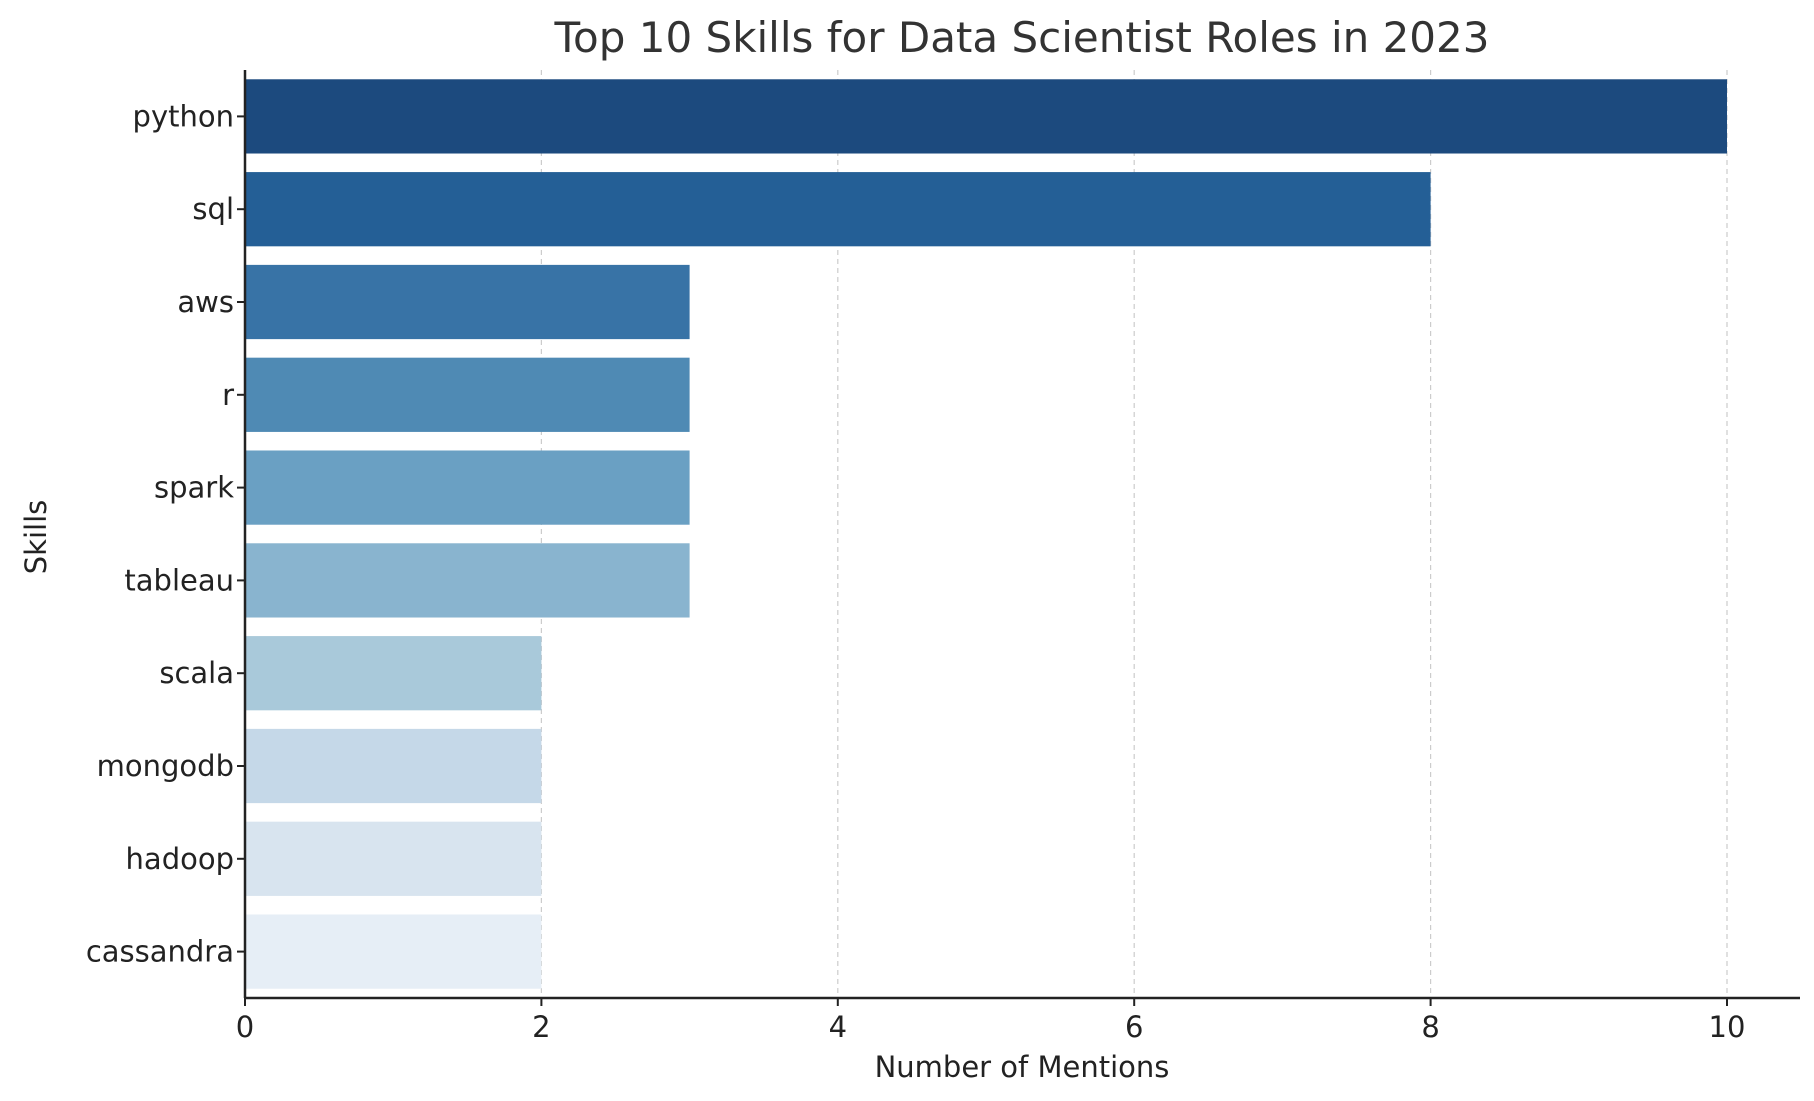 The image size is (1814, 1101). Describe the element at coordinates (991, 1021) in the screenshot. I see `x-axis-ticks: 0 2 4 6 8 10` at that location.